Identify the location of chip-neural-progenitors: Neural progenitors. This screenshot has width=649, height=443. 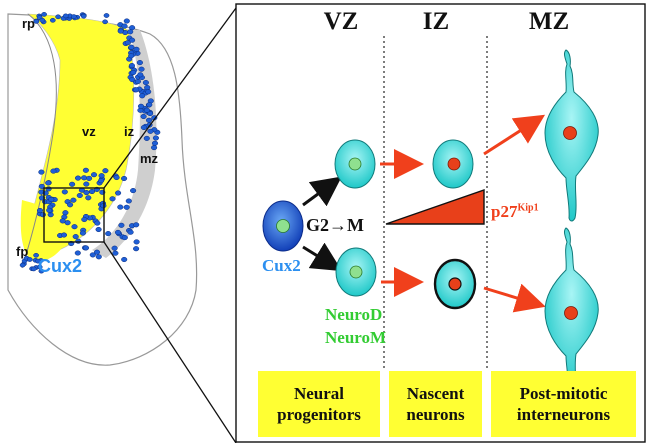
(319, 404).